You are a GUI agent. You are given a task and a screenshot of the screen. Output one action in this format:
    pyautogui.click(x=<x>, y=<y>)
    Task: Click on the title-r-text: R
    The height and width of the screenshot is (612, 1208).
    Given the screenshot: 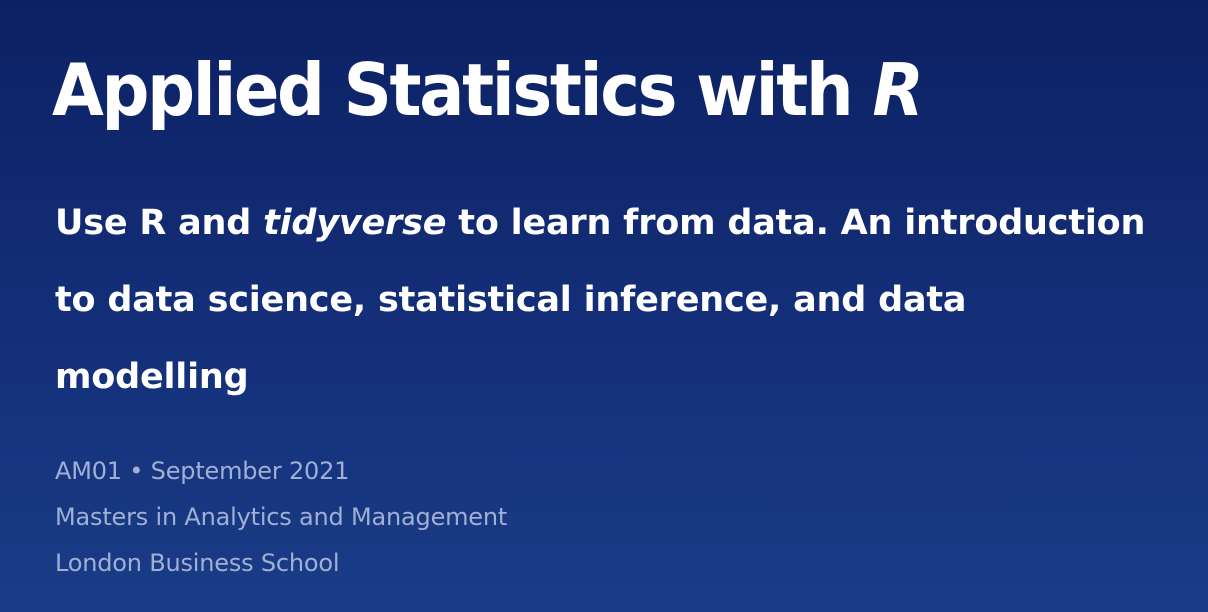 What is the action you would take?
    pyautogui.click(x=898, y=90)
    